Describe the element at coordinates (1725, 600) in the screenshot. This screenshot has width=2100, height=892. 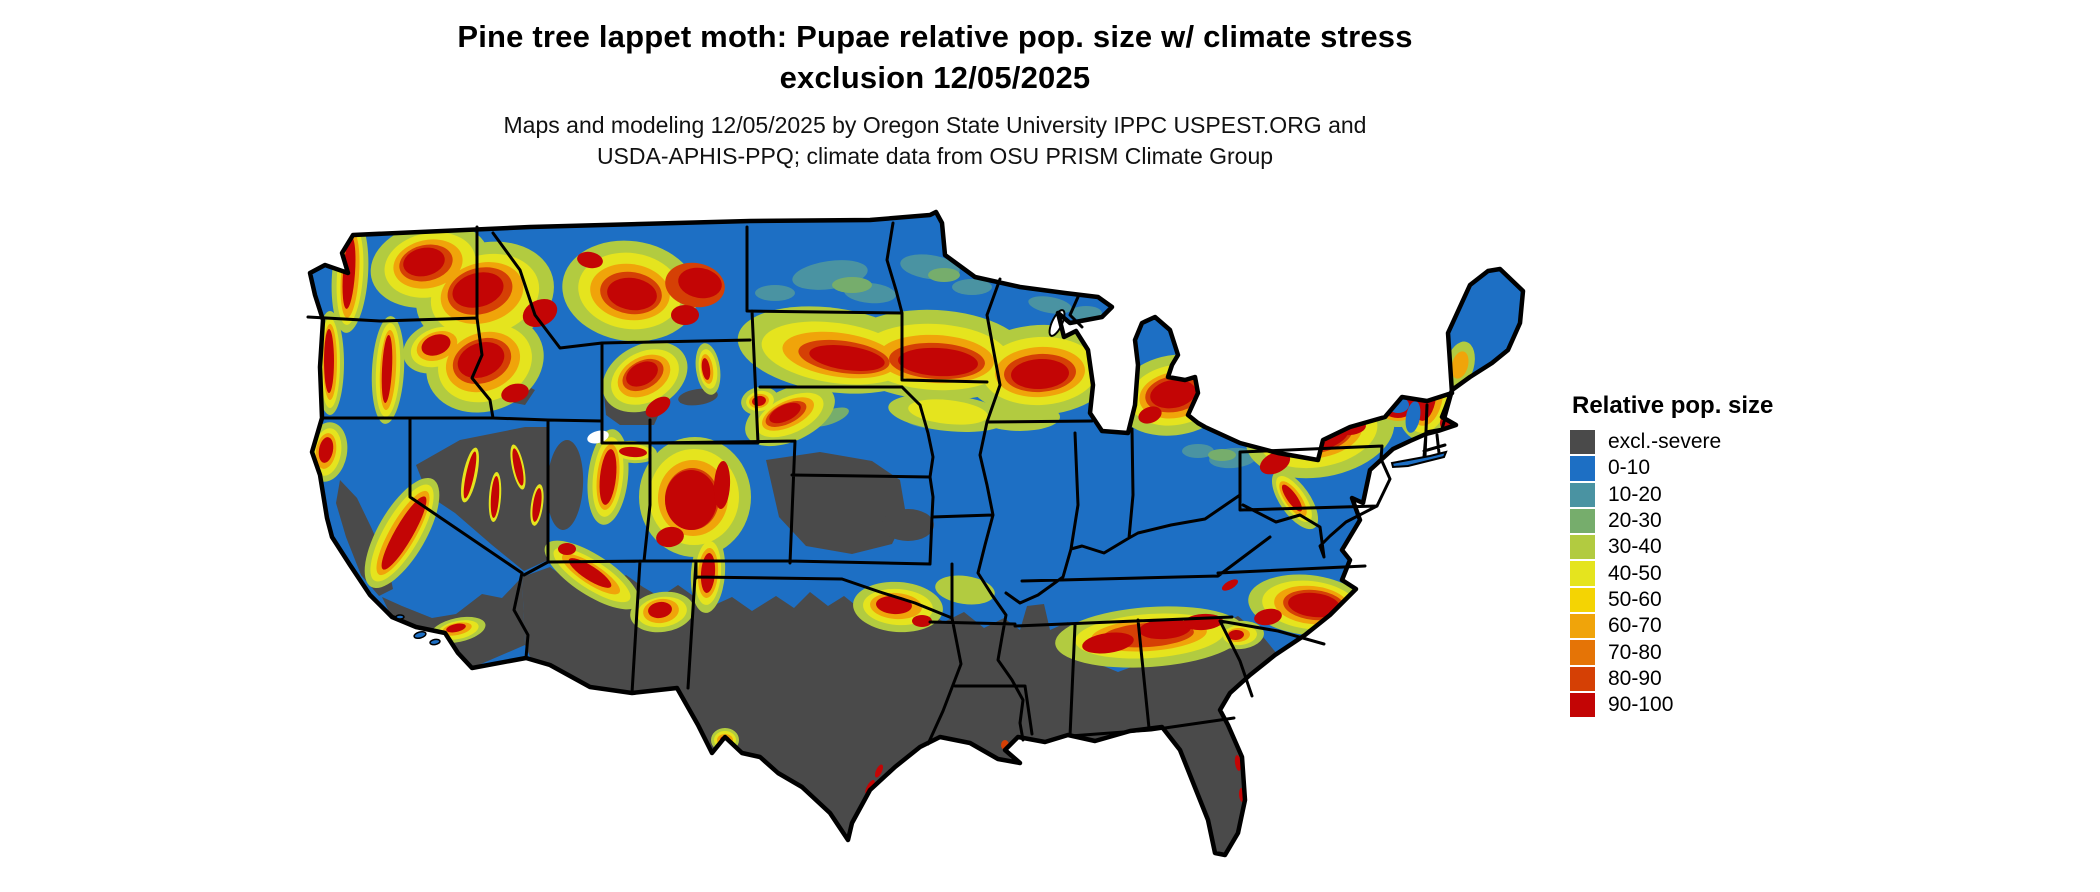
I see `legend-item: 50-60` at that location.